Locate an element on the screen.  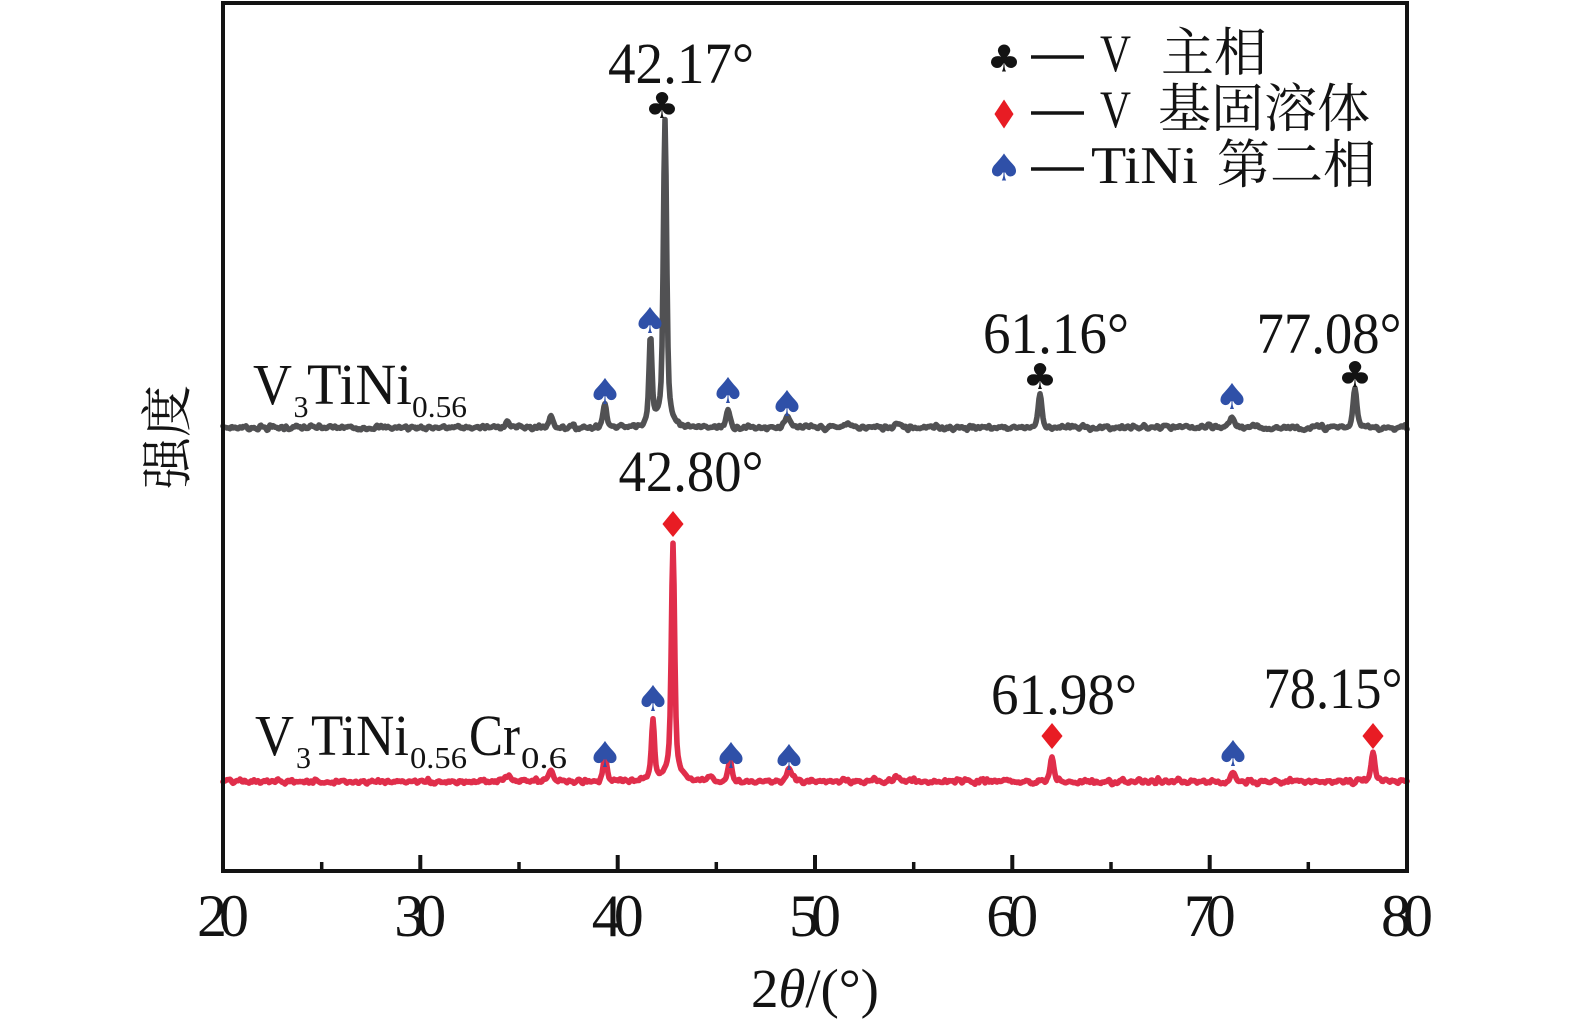
svg-text: 42.17° is located at coordinates (681, 63).